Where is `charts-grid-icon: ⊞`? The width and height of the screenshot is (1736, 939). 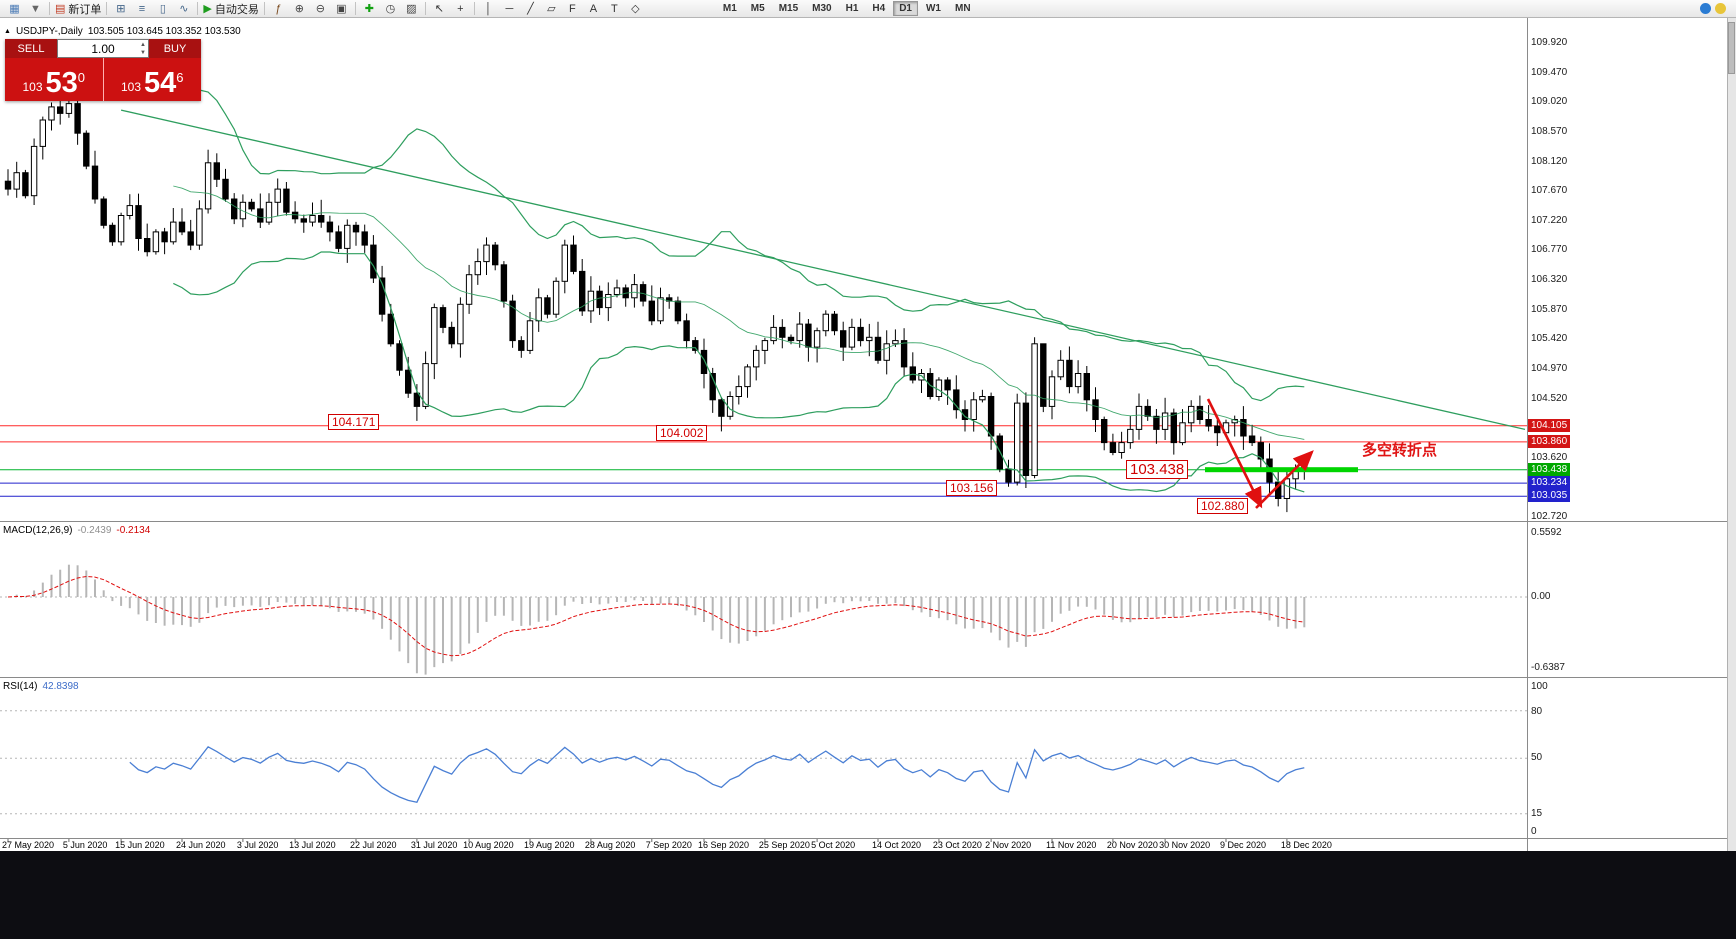
charts-grid-icon: ⊞ is located at coordinates (120, 9).